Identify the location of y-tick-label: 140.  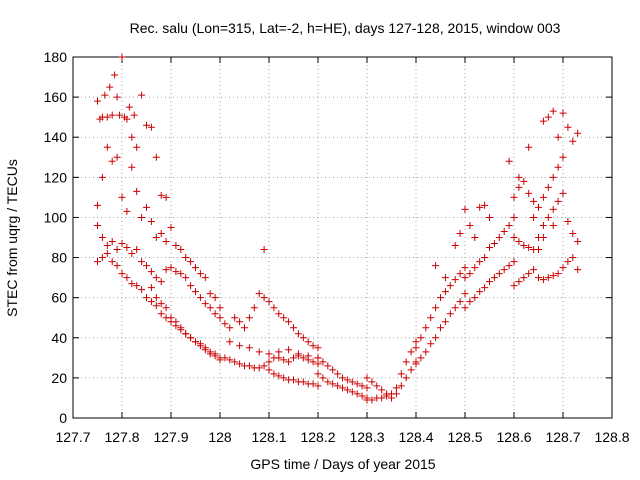
(56, 137).